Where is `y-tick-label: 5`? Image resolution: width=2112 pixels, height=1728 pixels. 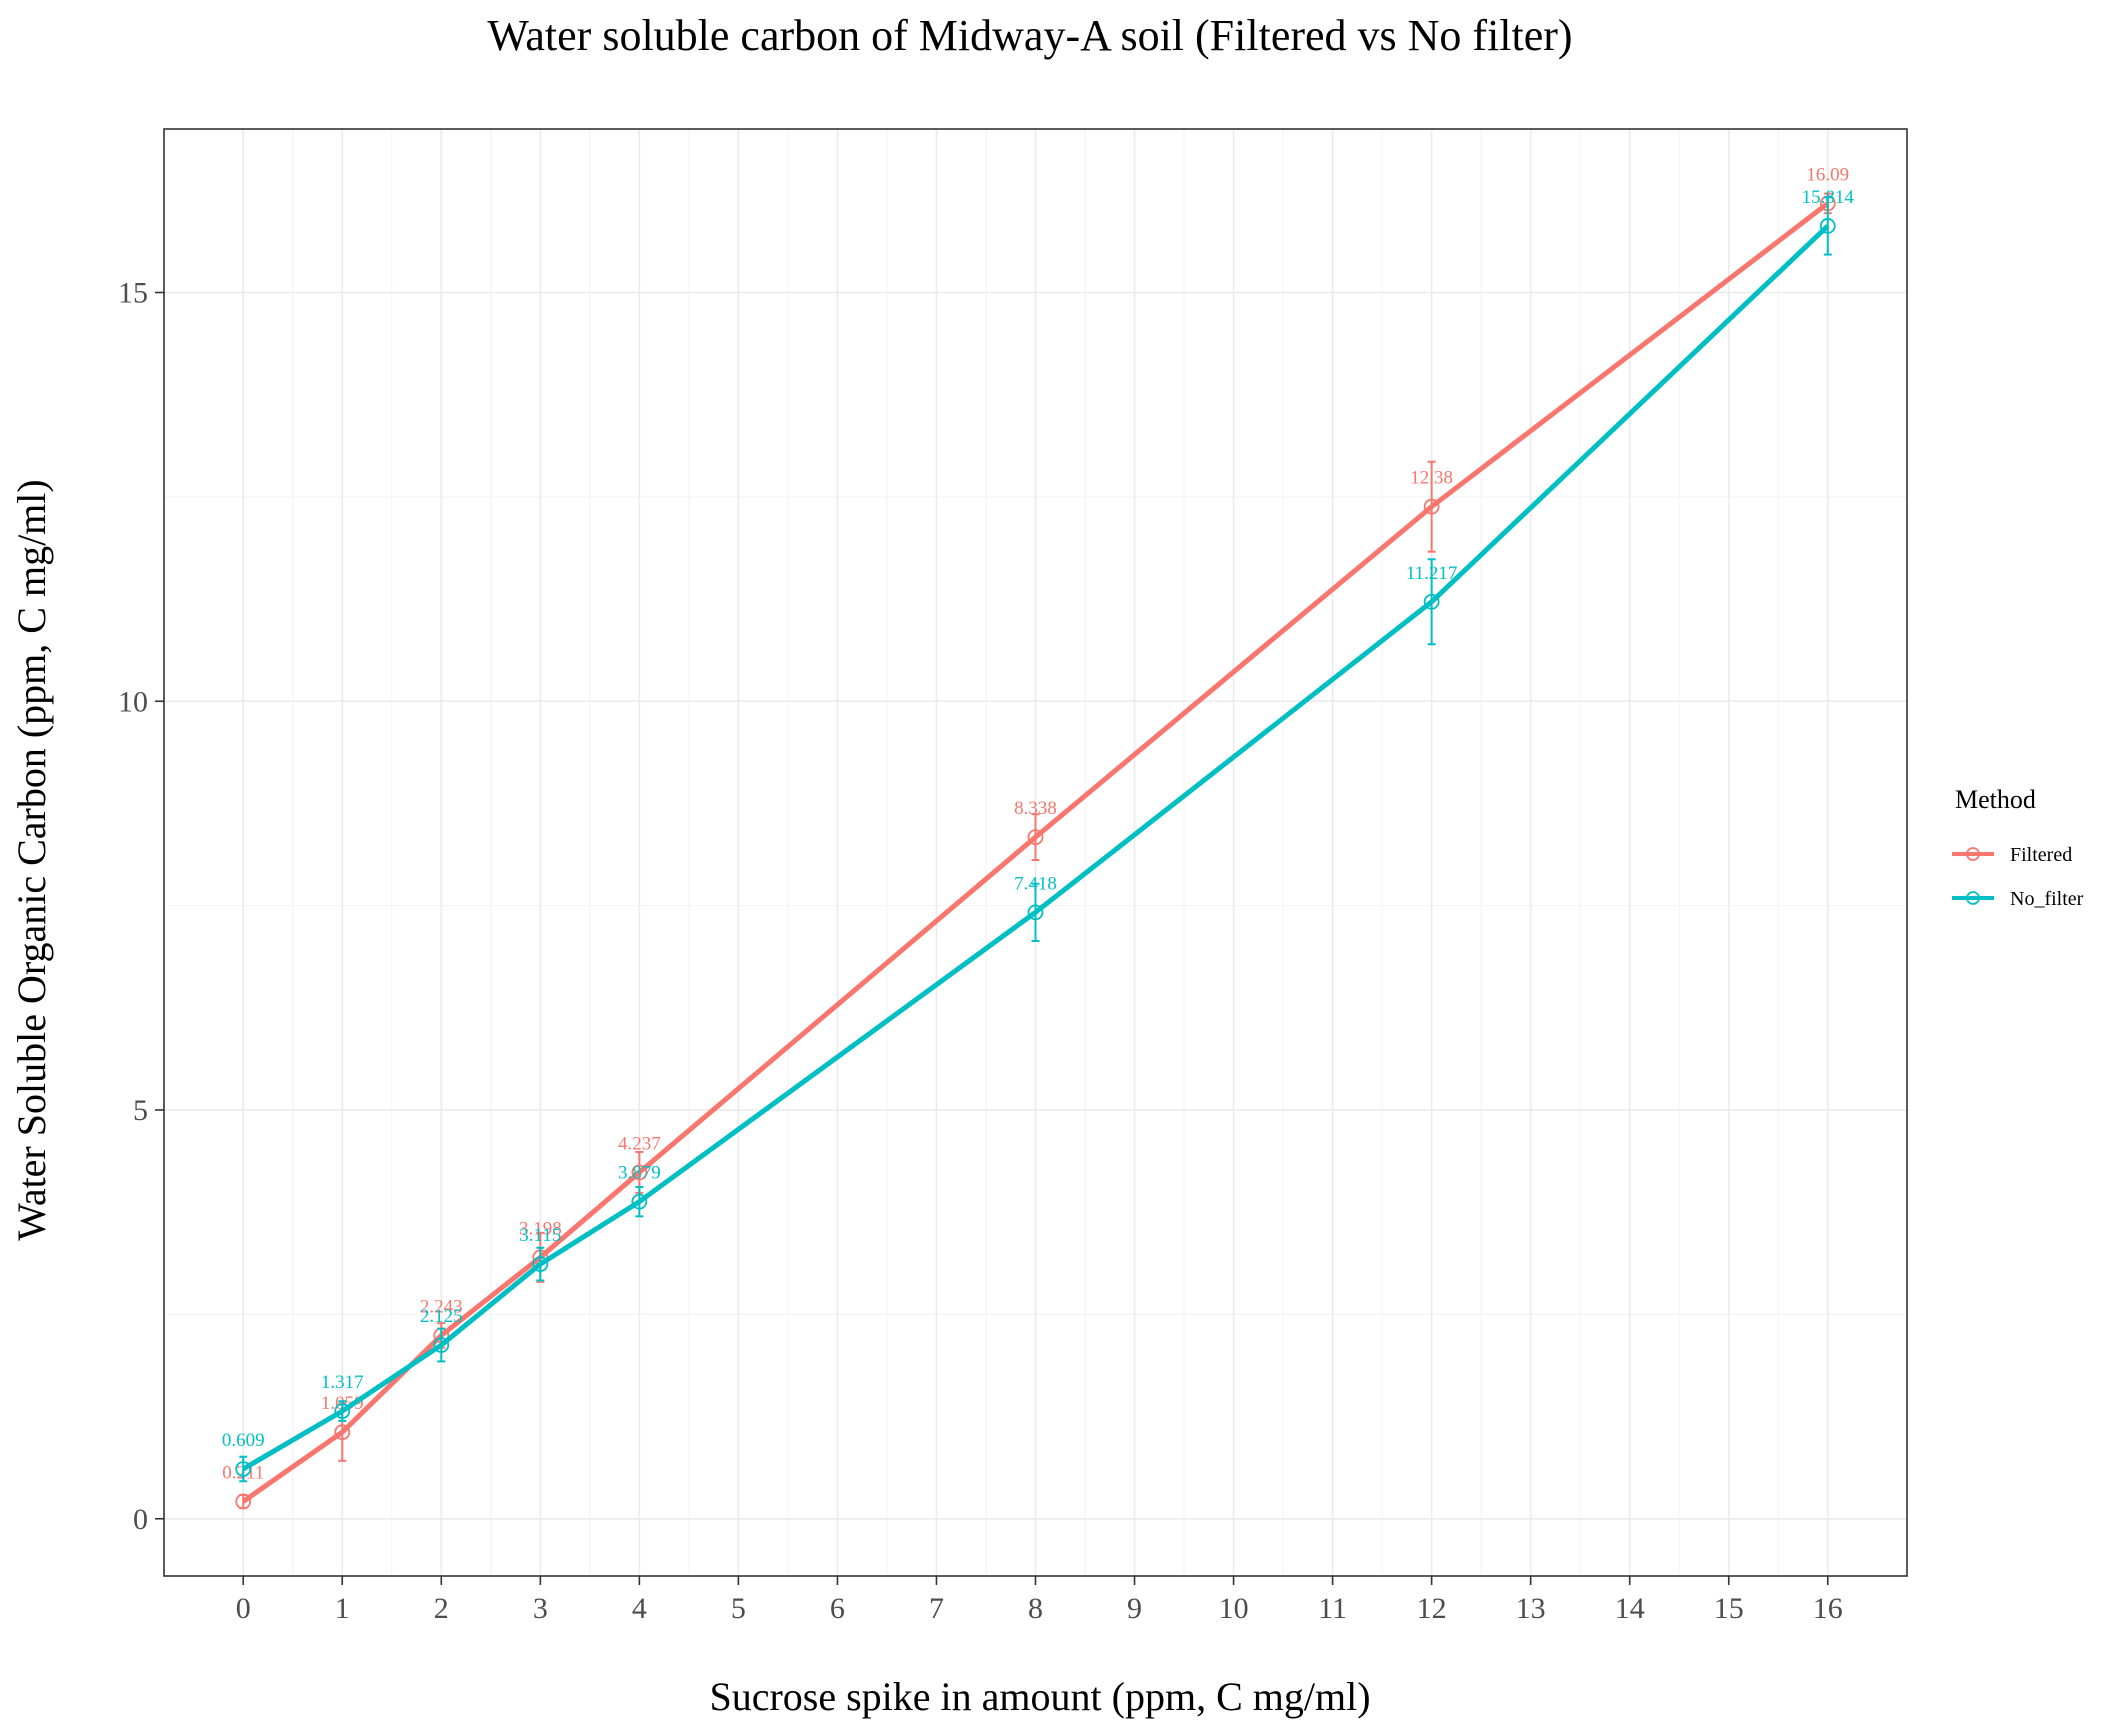
y-tick-label: 5 is located at coordinates (140, 1110).